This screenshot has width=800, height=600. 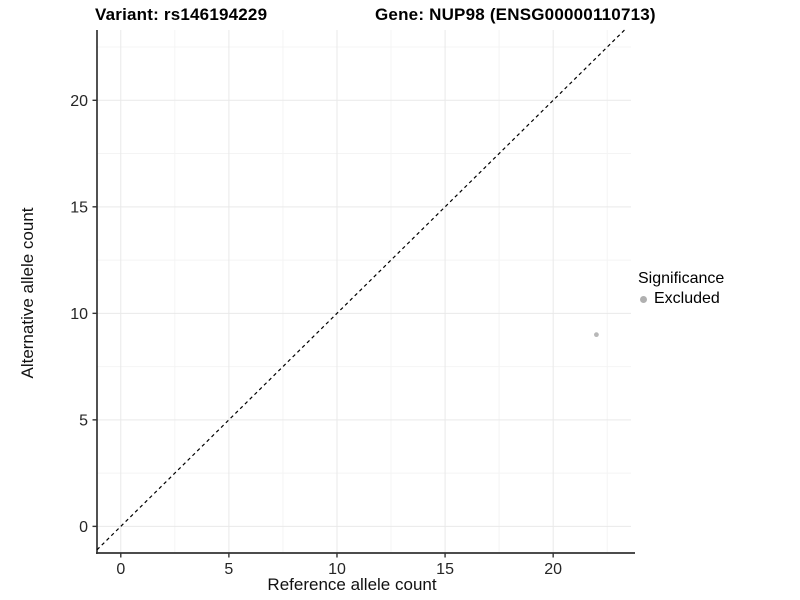 I want to click on legend: Significance Excluded, so click(x=681, y=289).